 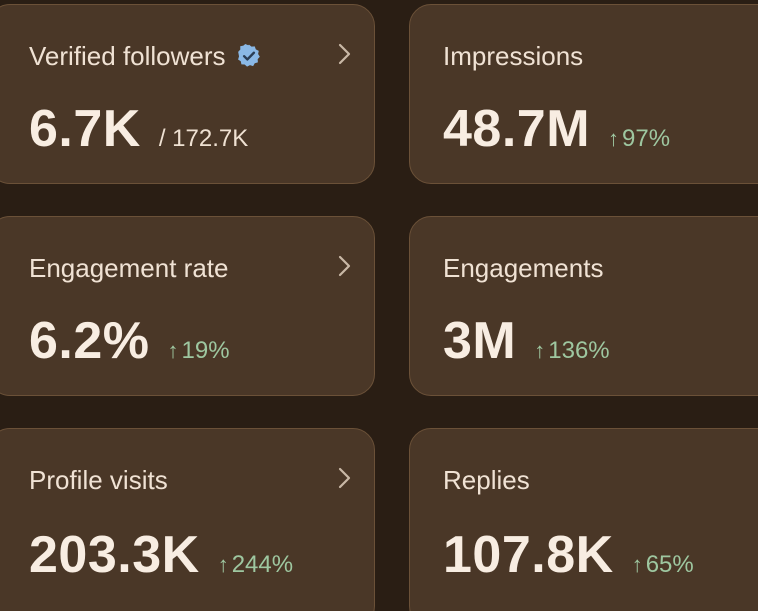 What do you see at coordinates (187, 306) in the screenshot?
I see `card-engagement-rate: Engagement rate 6.2% ↑ 19%` at bounding box center [187, 306].